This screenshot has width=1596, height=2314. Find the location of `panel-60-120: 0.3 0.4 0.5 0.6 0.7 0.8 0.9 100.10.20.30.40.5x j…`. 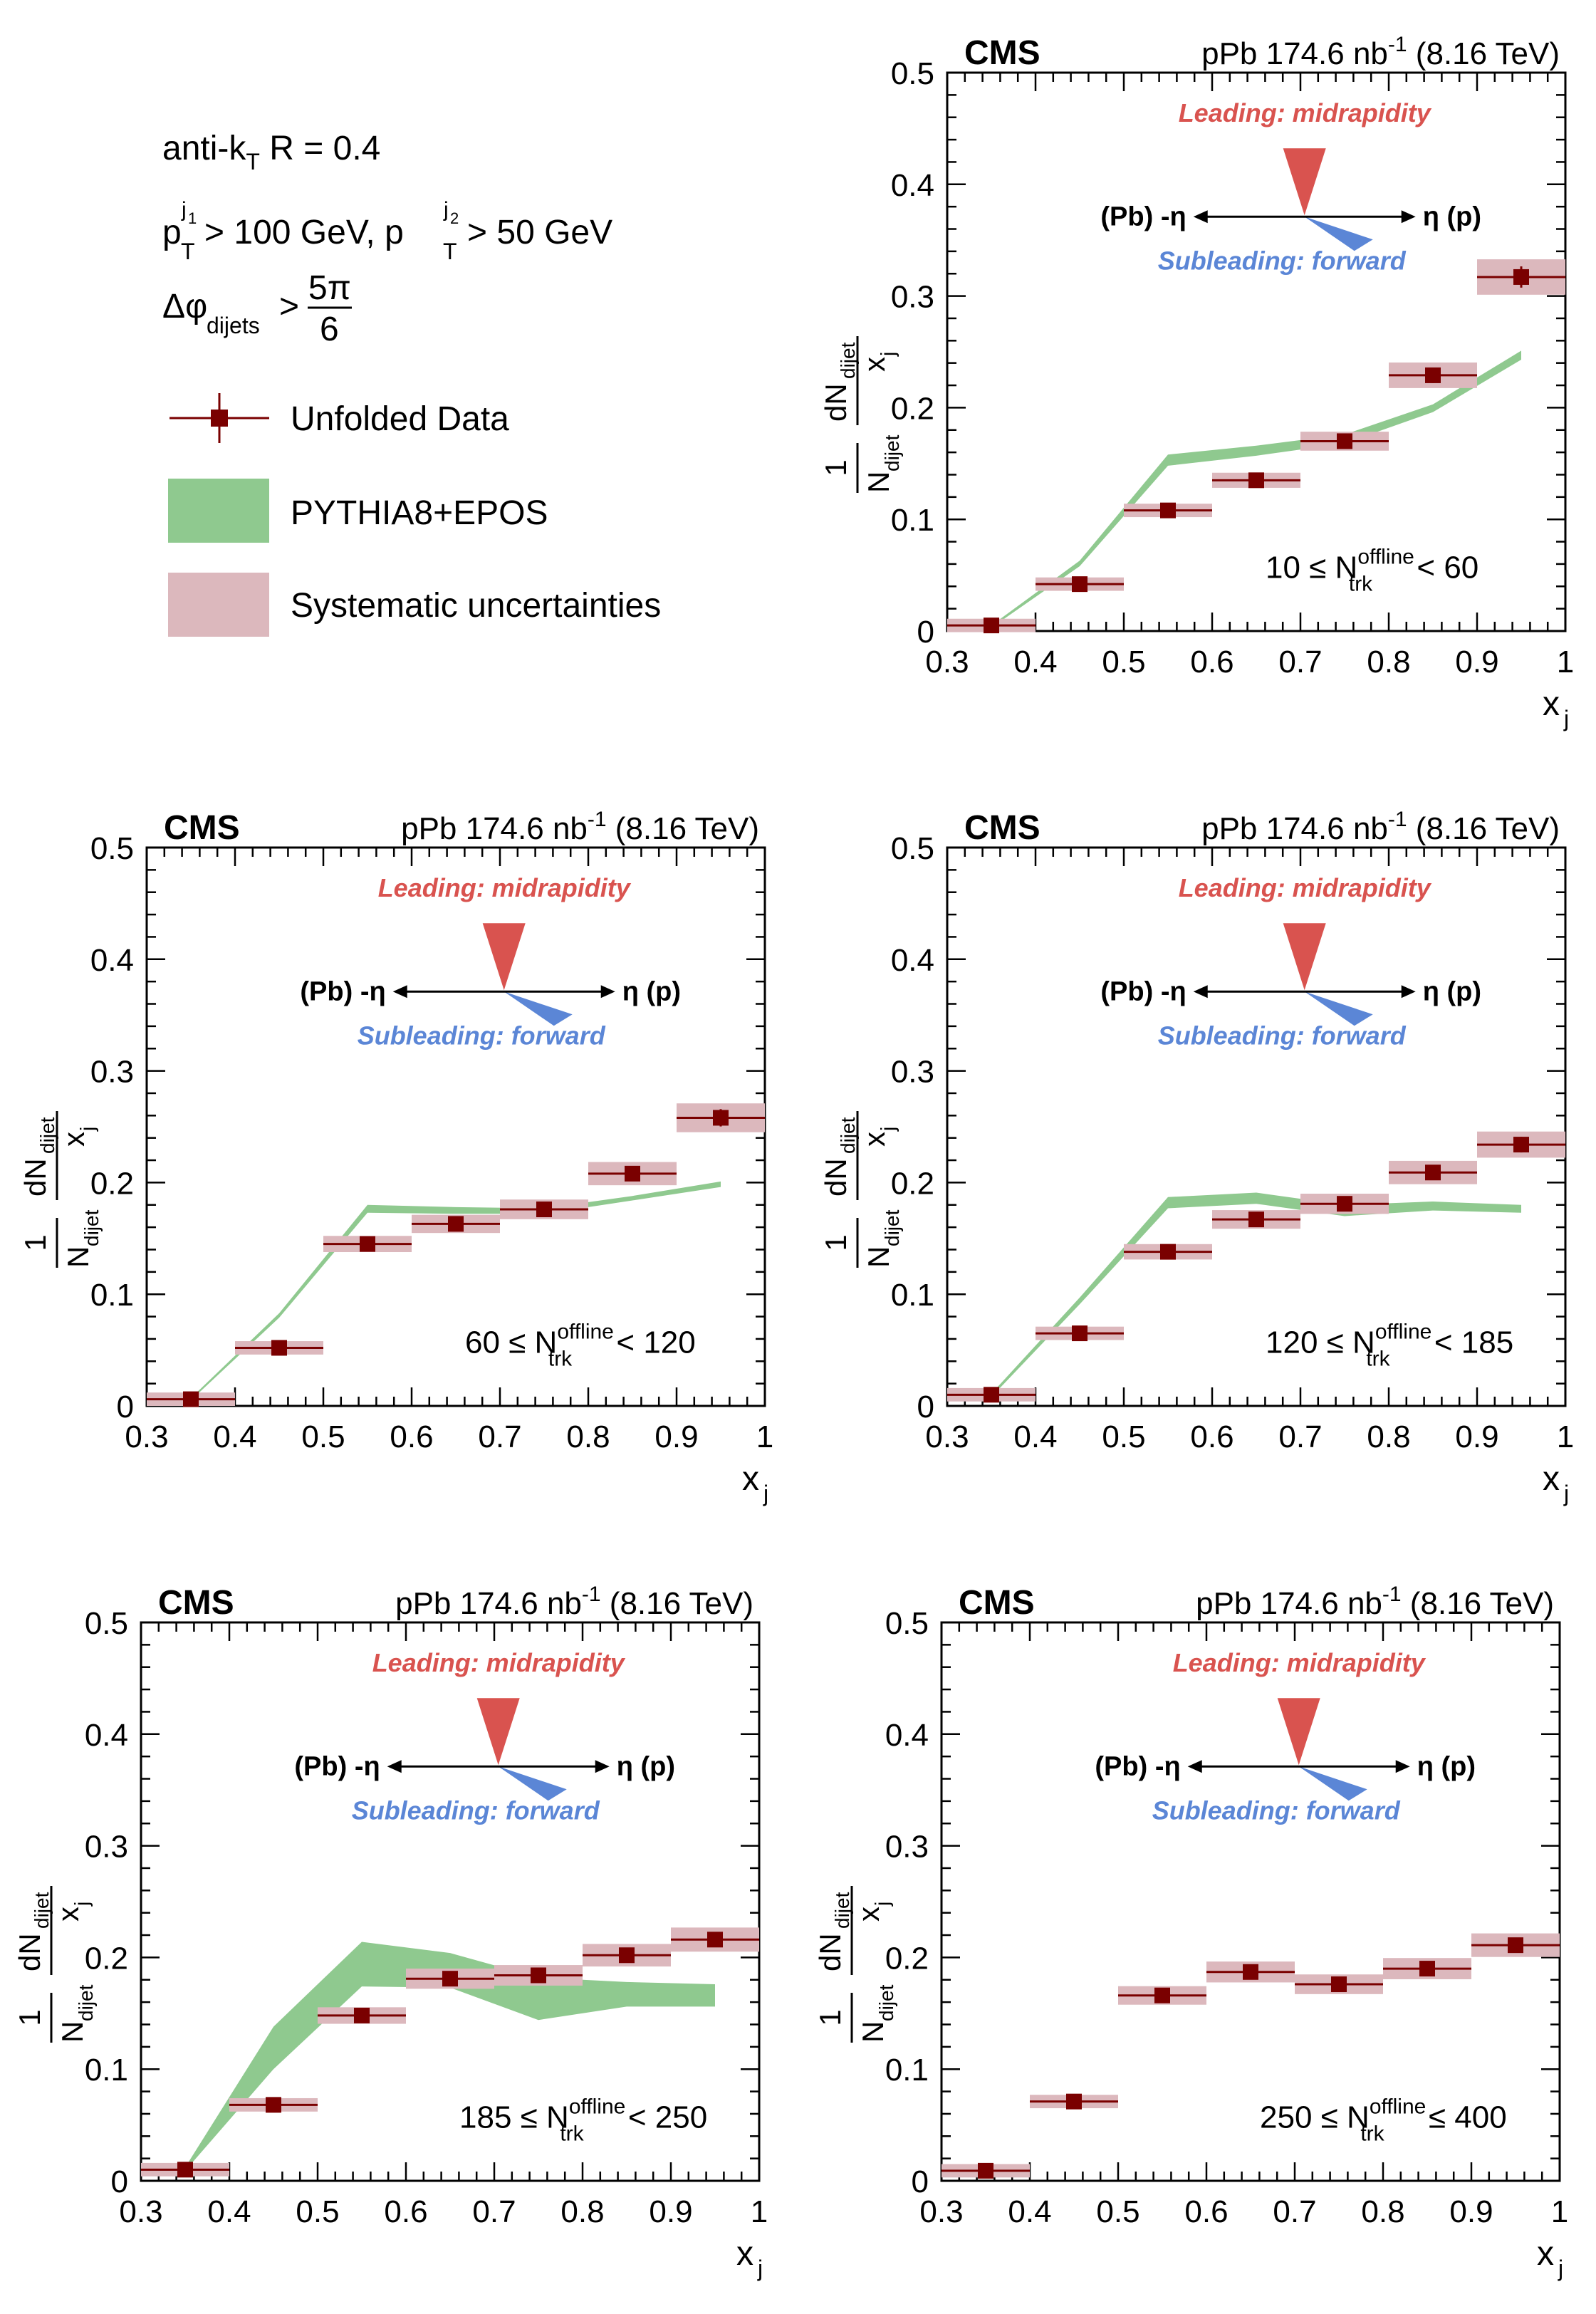

panel-60-120: 0.3 0.4 0.5 0.6 0.7 0.8 0.9 100.10.20.30.40.5x j… is located at coordinates (396, 1157).